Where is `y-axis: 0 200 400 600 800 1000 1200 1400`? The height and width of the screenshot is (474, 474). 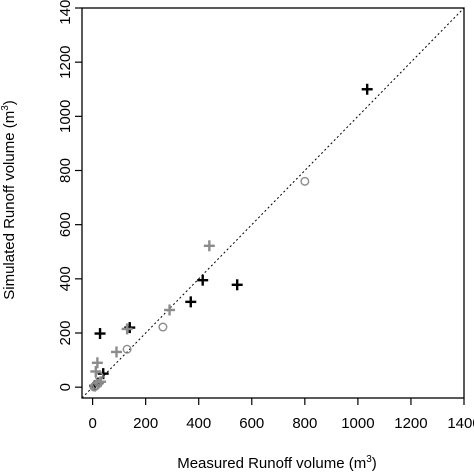 y-axis: 0 200 400 600 800 1000 1200 1400 is located at coordinates (69, 195).